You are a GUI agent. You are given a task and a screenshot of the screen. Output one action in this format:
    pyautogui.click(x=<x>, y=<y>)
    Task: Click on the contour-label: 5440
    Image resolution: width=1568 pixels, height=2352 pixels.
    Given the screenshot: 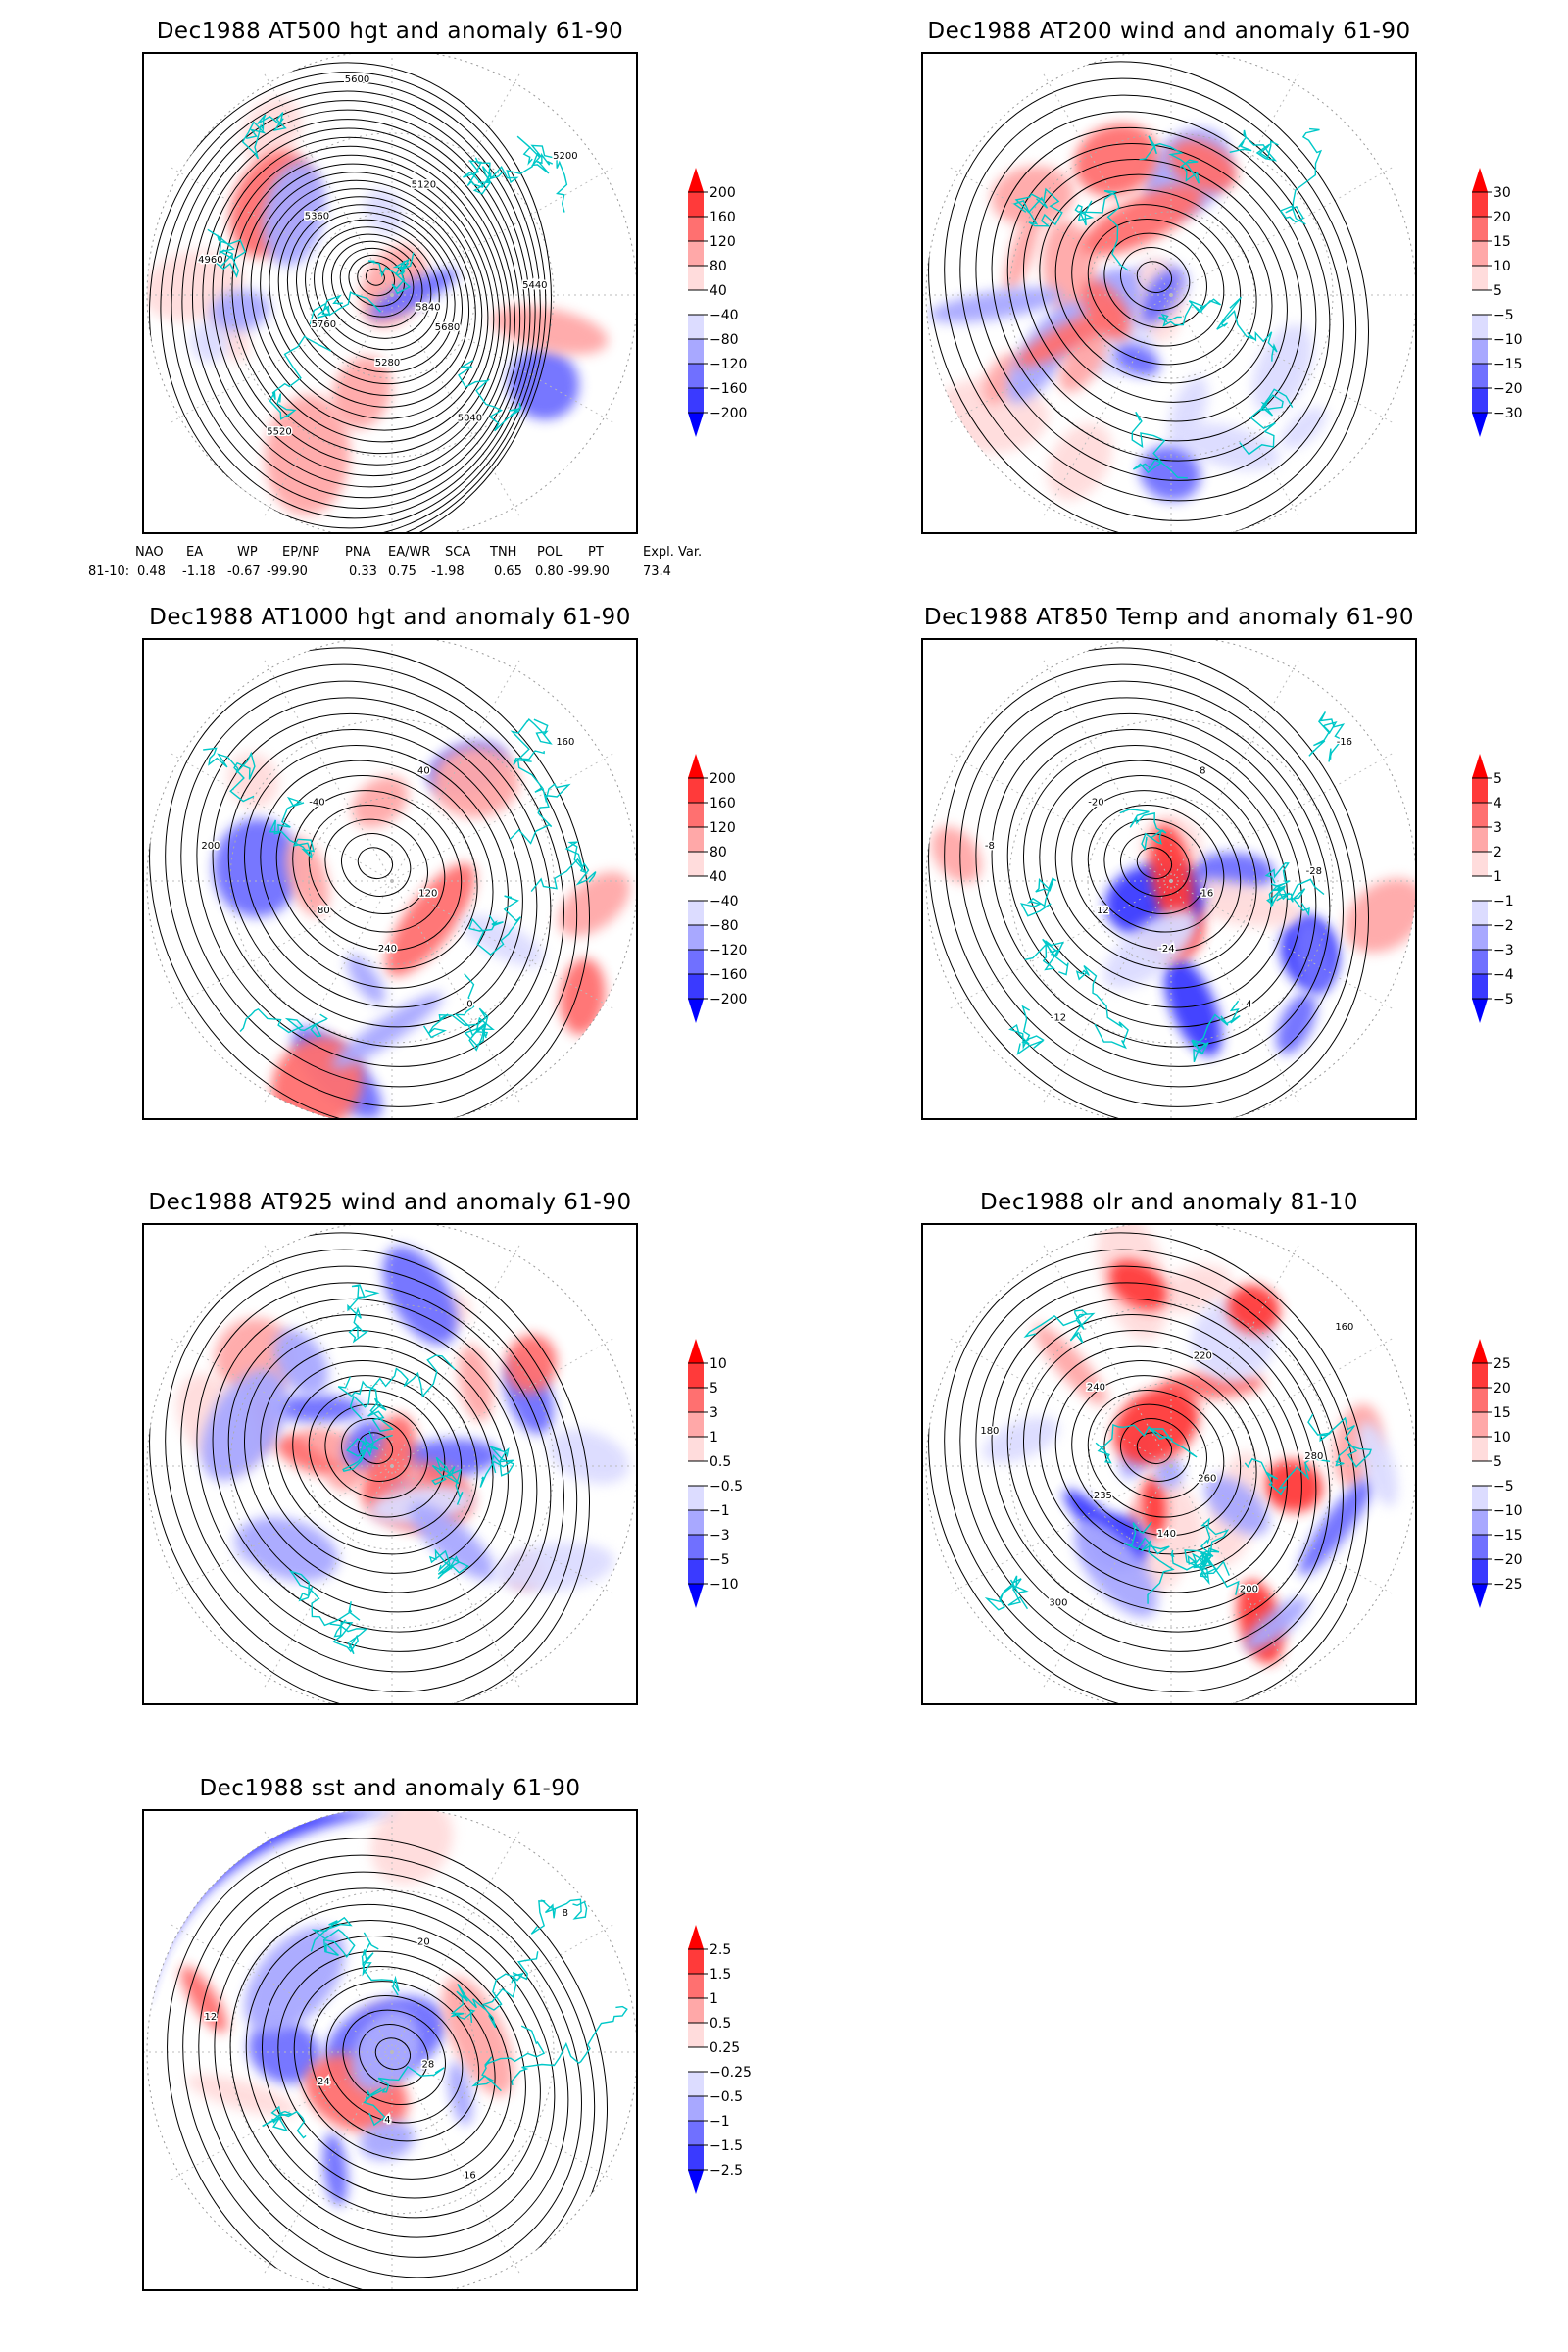 What is the action you would take?
    pyautogui.click(x=534, y=285)
    